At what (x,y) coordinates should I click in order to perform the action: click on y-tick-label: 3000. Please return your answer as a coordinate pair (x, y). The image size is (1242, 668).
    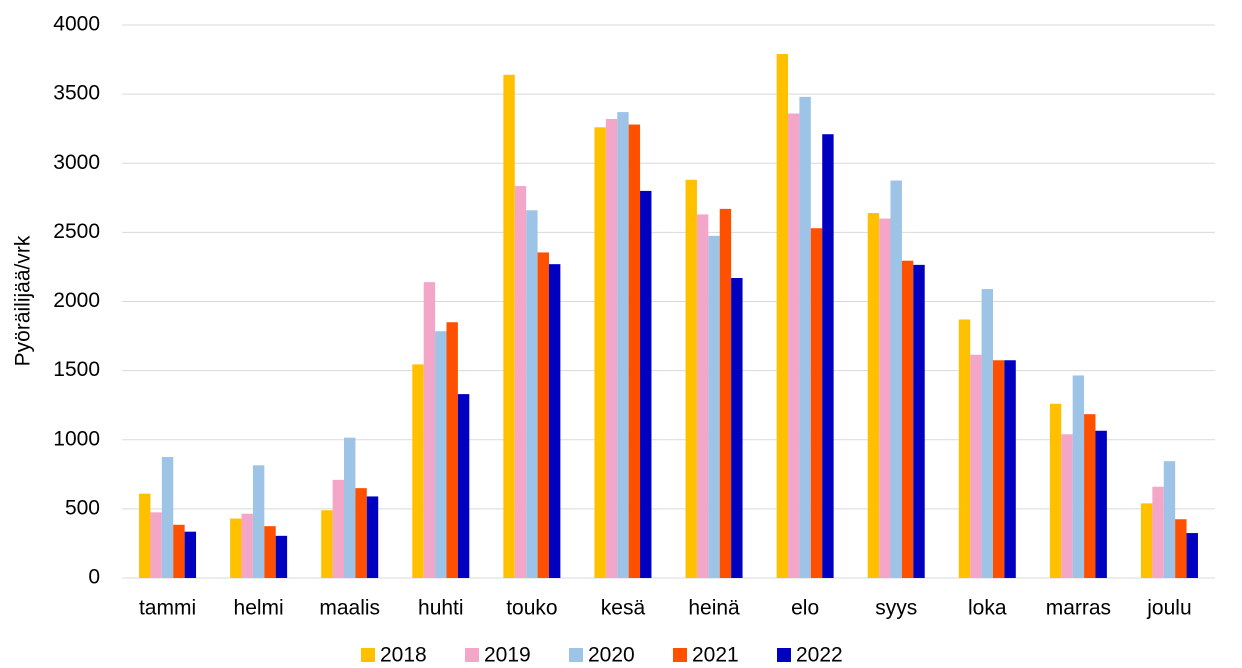
    Looking at the image, I should click on (76, 162).